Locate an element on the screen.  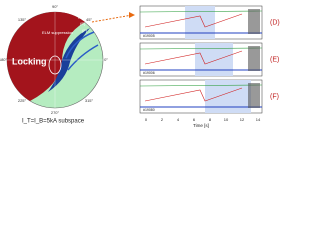
x-tick-label: 4 is located at coordinates (178, 119).